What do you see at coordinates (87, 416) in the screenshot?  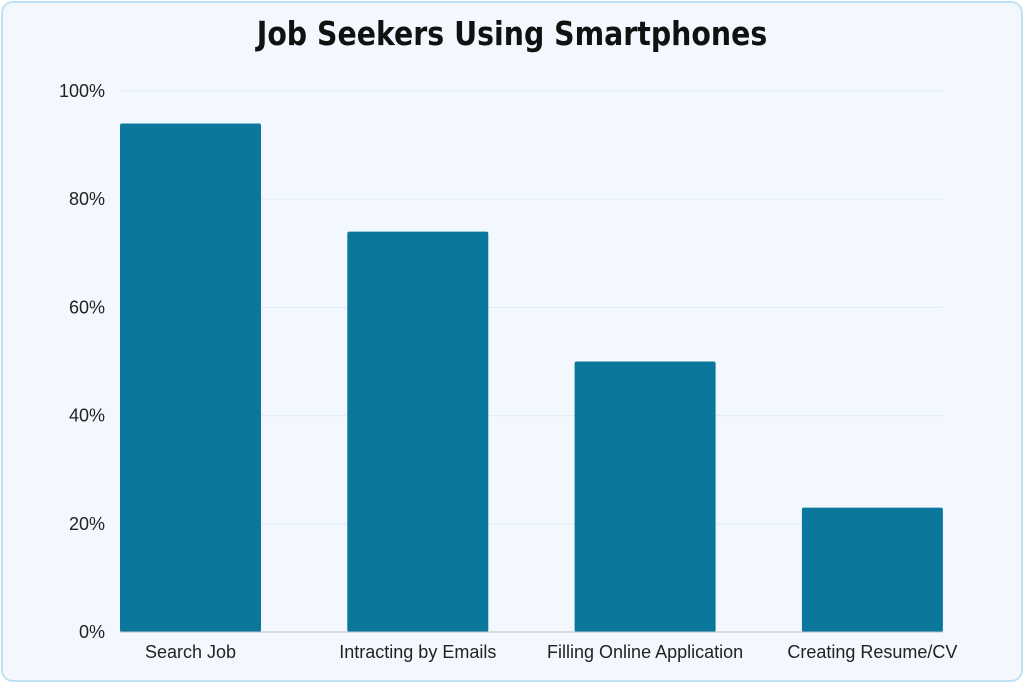 I see `y-tick-label: 40%` at bounding box center [87, 416].